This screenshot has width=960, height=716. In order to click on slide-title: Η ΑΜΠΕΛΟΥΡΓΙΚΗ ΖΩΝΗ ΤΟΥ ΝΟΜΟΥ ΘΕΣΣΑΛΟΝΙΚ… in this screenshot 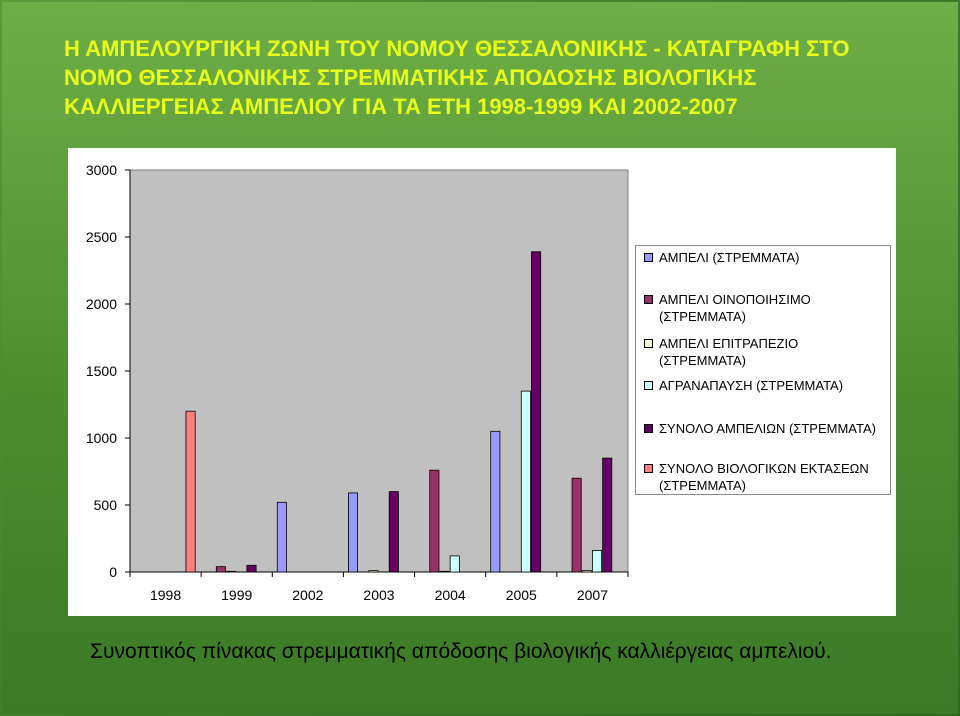, I will do `click(457, 77)`.